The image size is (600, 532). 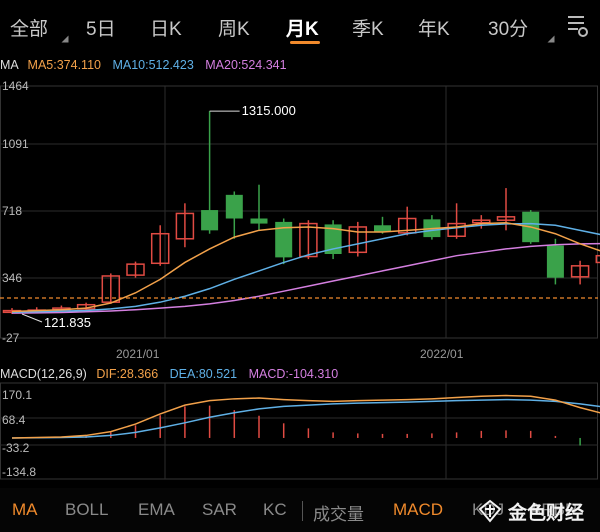 I want to click on indicator-separator, so click(x=302, y=511).